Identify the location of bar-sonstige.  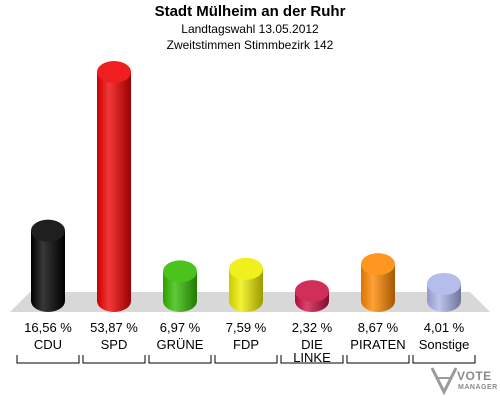
(444, 292).